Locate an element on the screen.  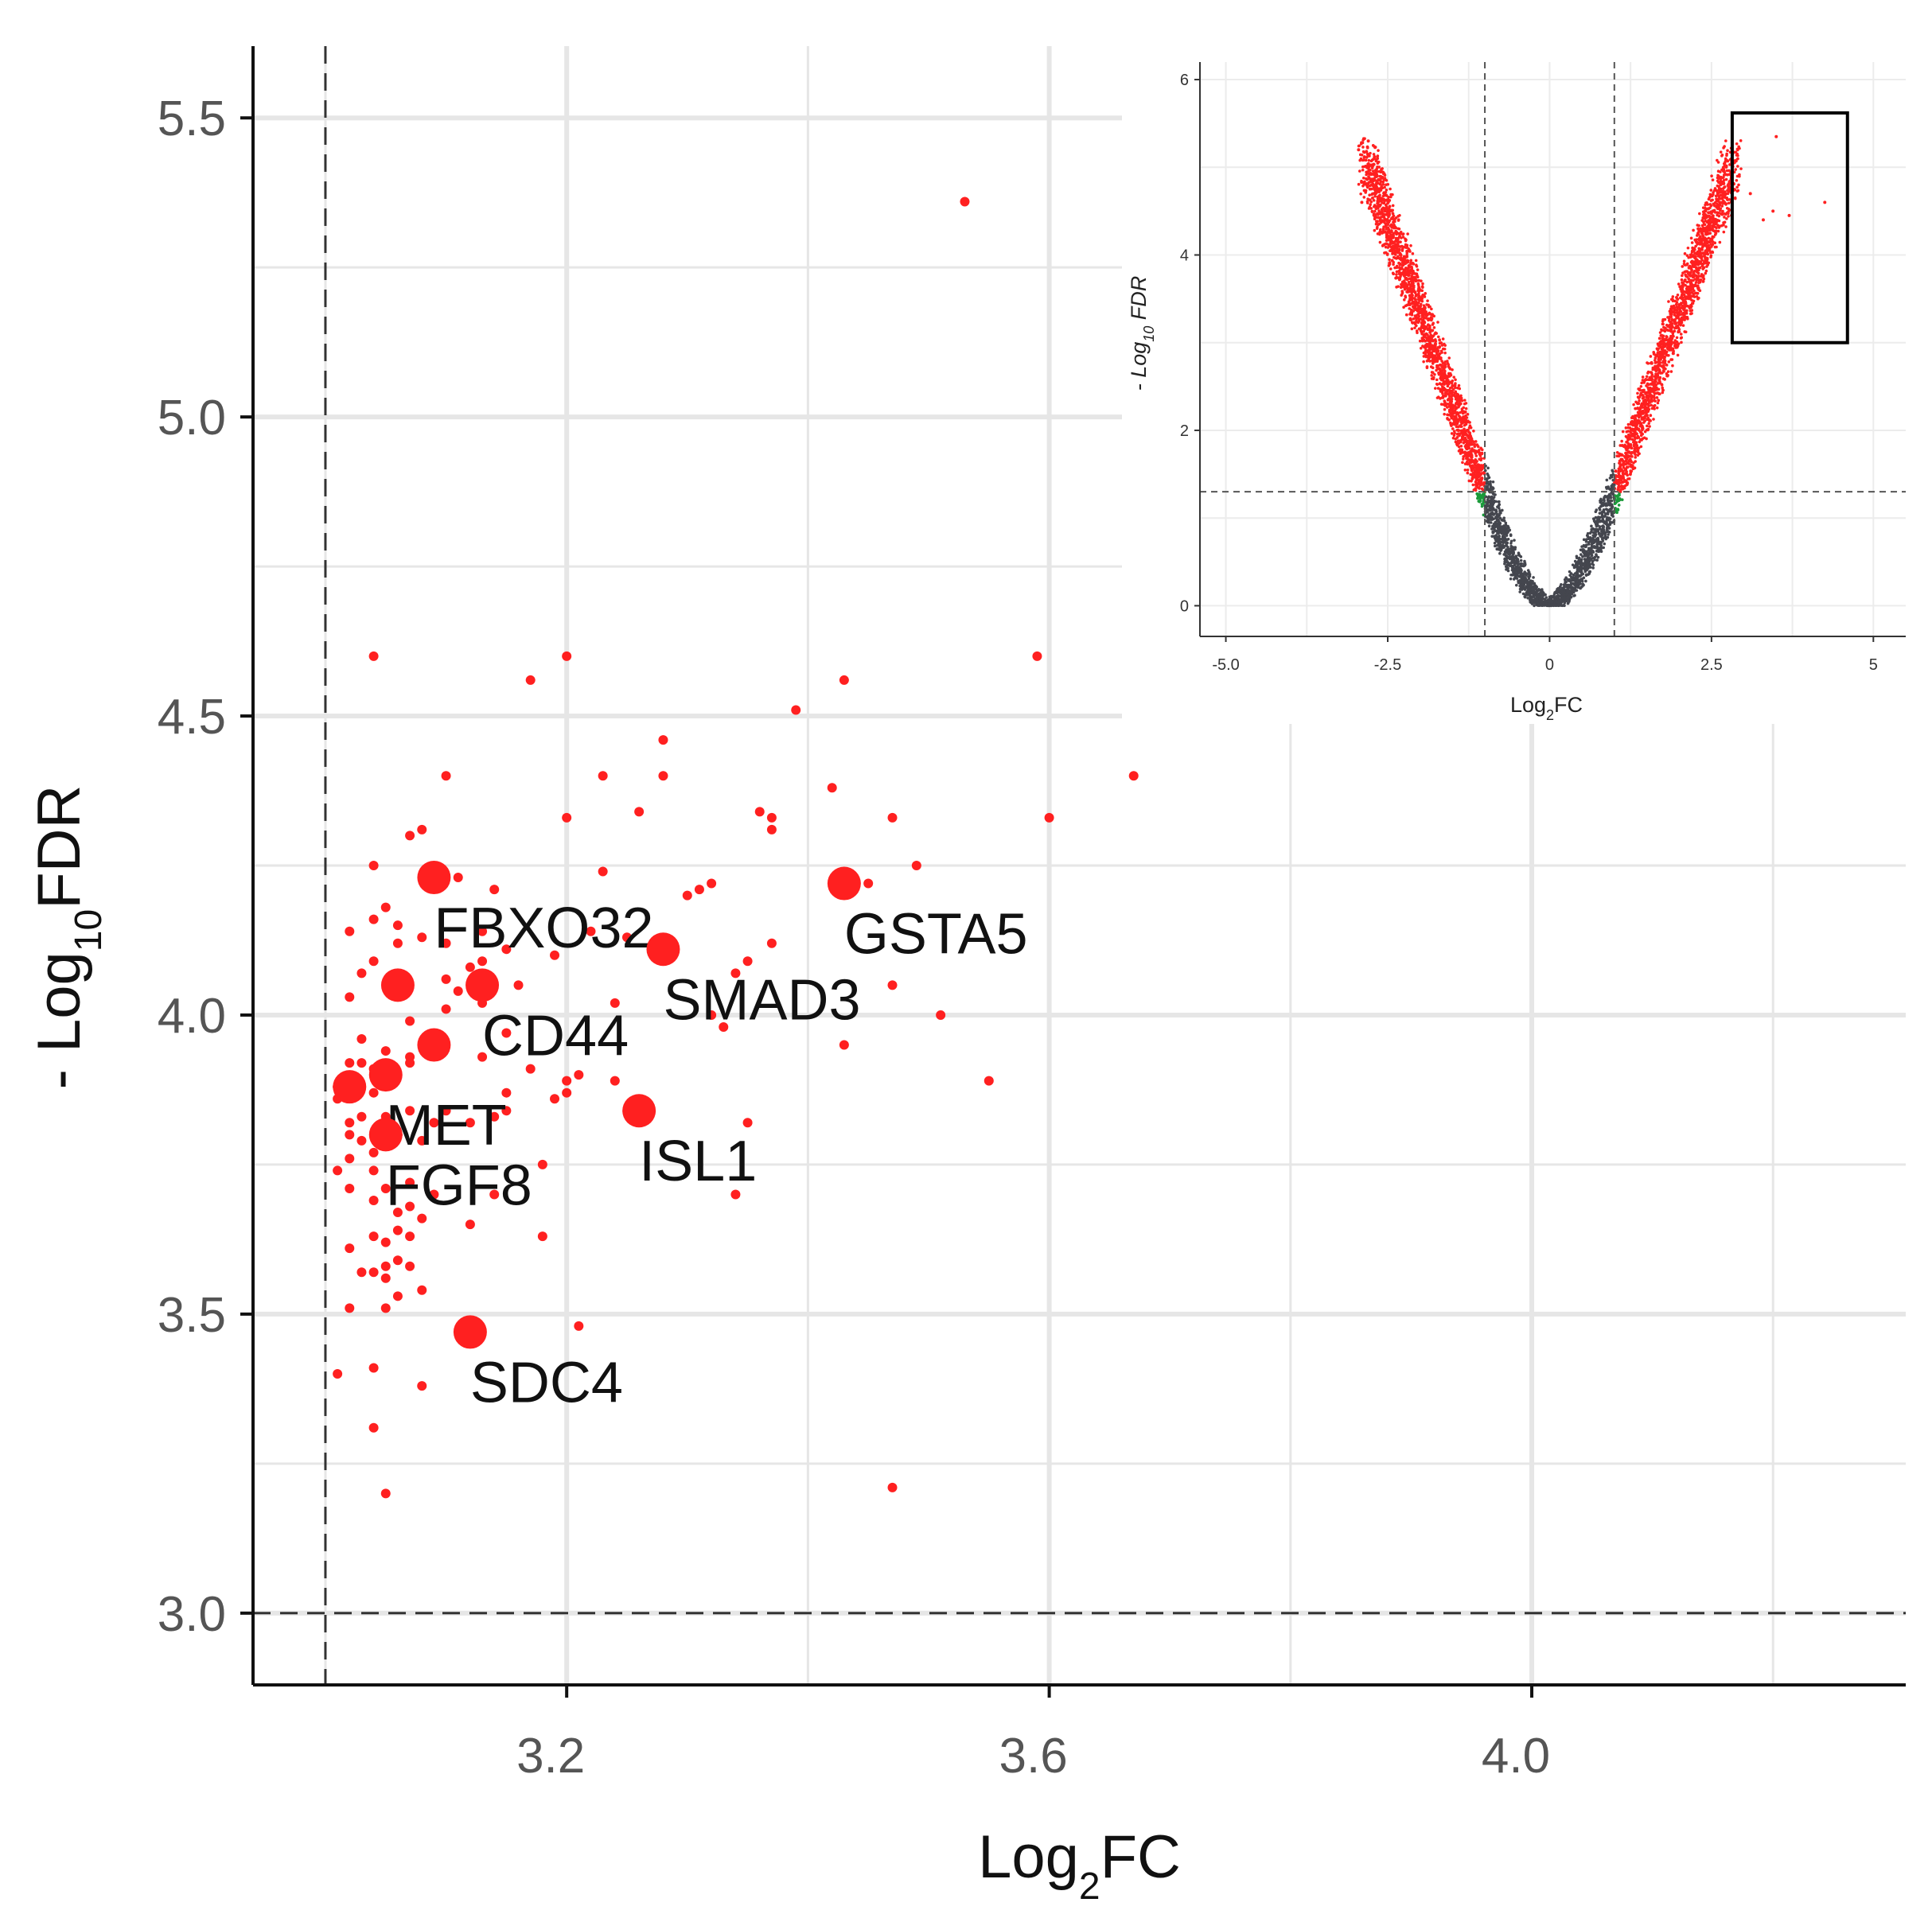
gene-label: SDC4 is located at coordinates (546, 1382).